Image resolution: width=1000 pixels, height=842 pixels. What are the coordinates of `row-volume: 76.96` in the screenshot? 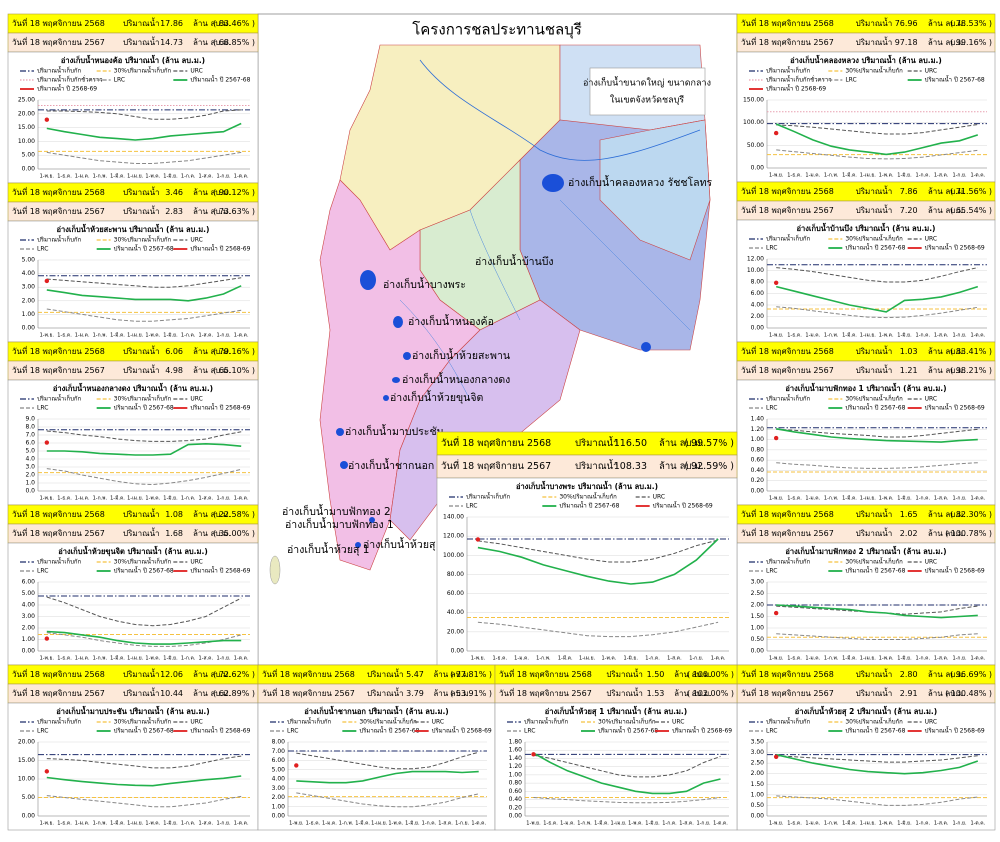 It's located at (906, 23).